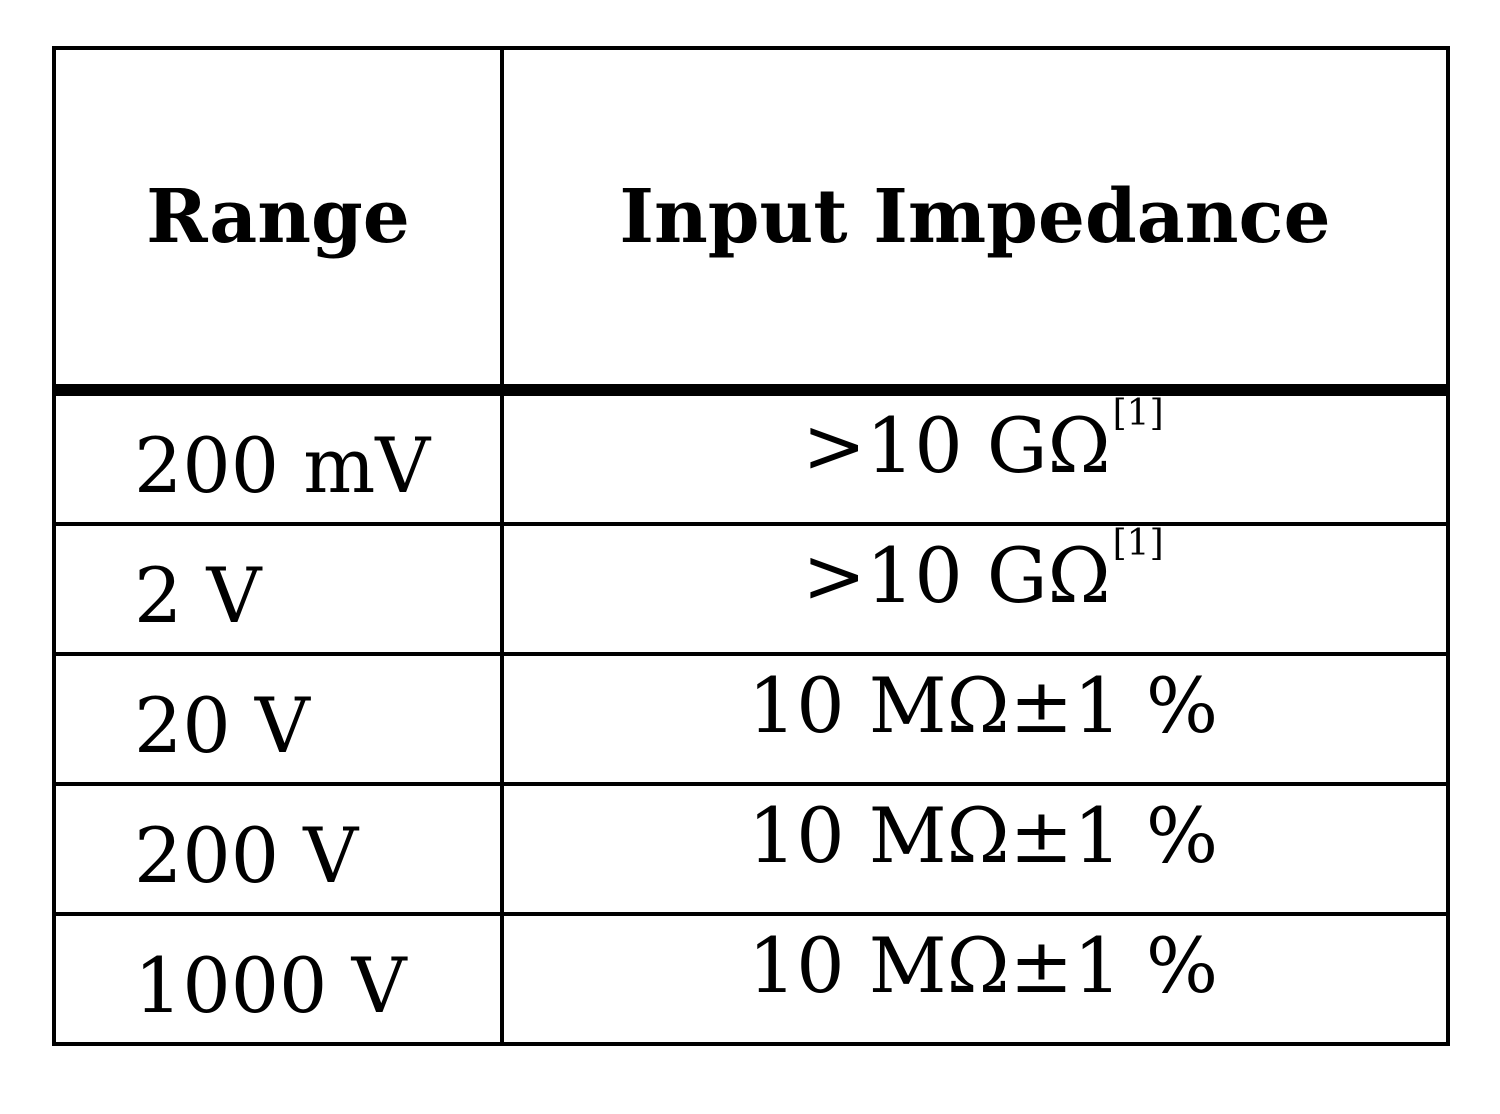  I want to click on table-row: 200 V 10 MΩ±1 %, so click(751, 849).